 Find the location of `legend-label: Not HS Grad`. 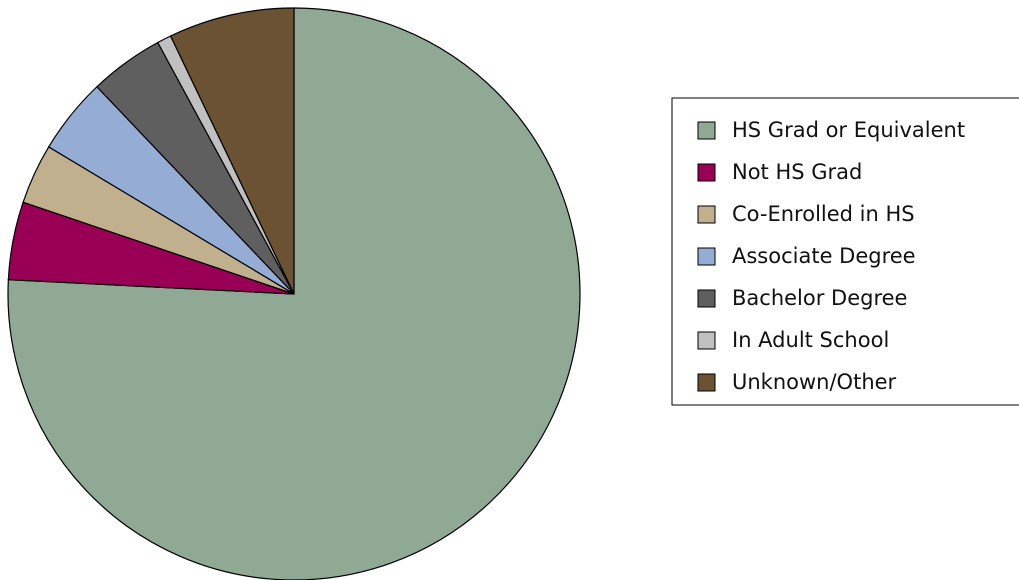

legend-label: Not HS Grad is located at coordinates (797, 172).